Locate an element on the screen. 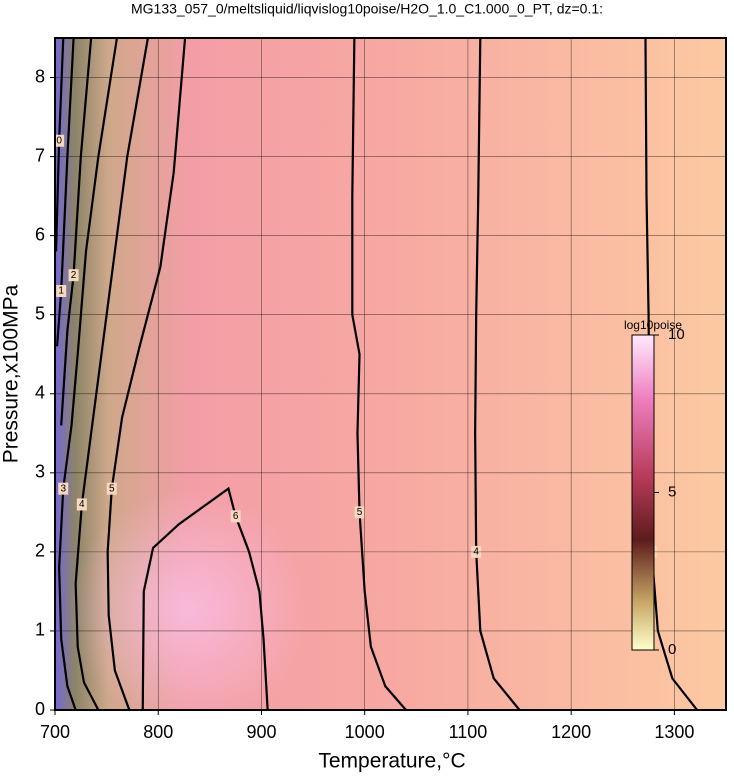  x-tick-label: 700 is located at coordinates (55, 732).